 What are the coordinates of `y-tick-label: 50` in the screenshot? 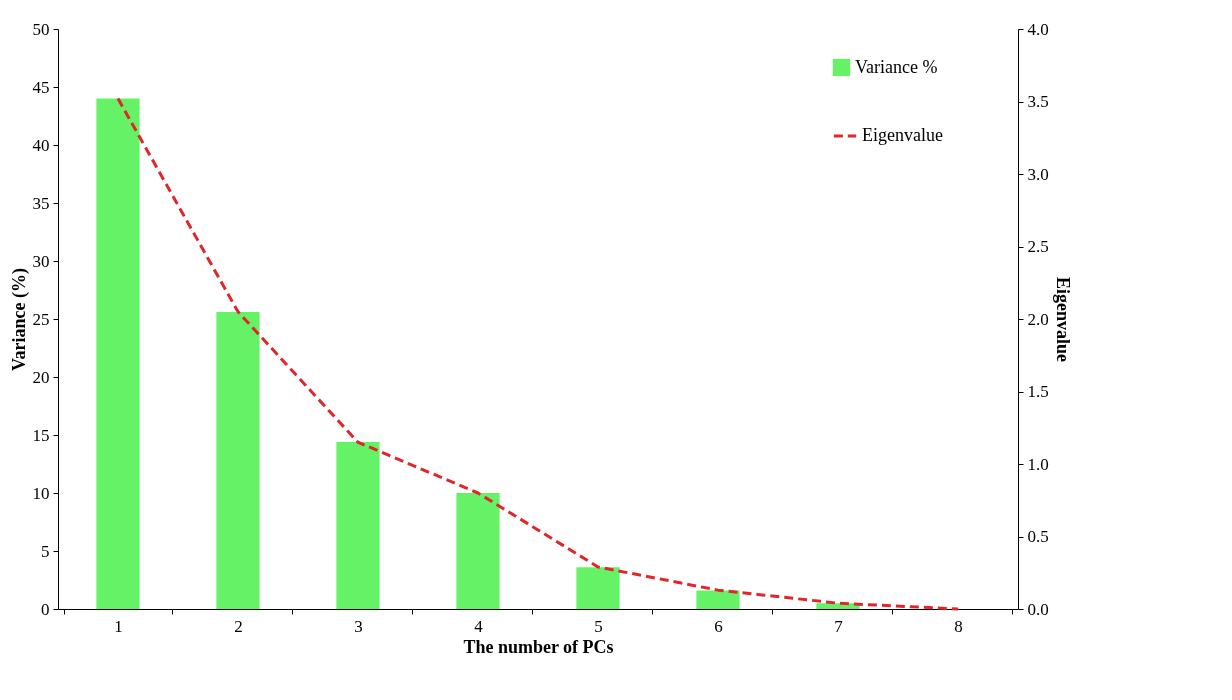 It's located at (41, 29).